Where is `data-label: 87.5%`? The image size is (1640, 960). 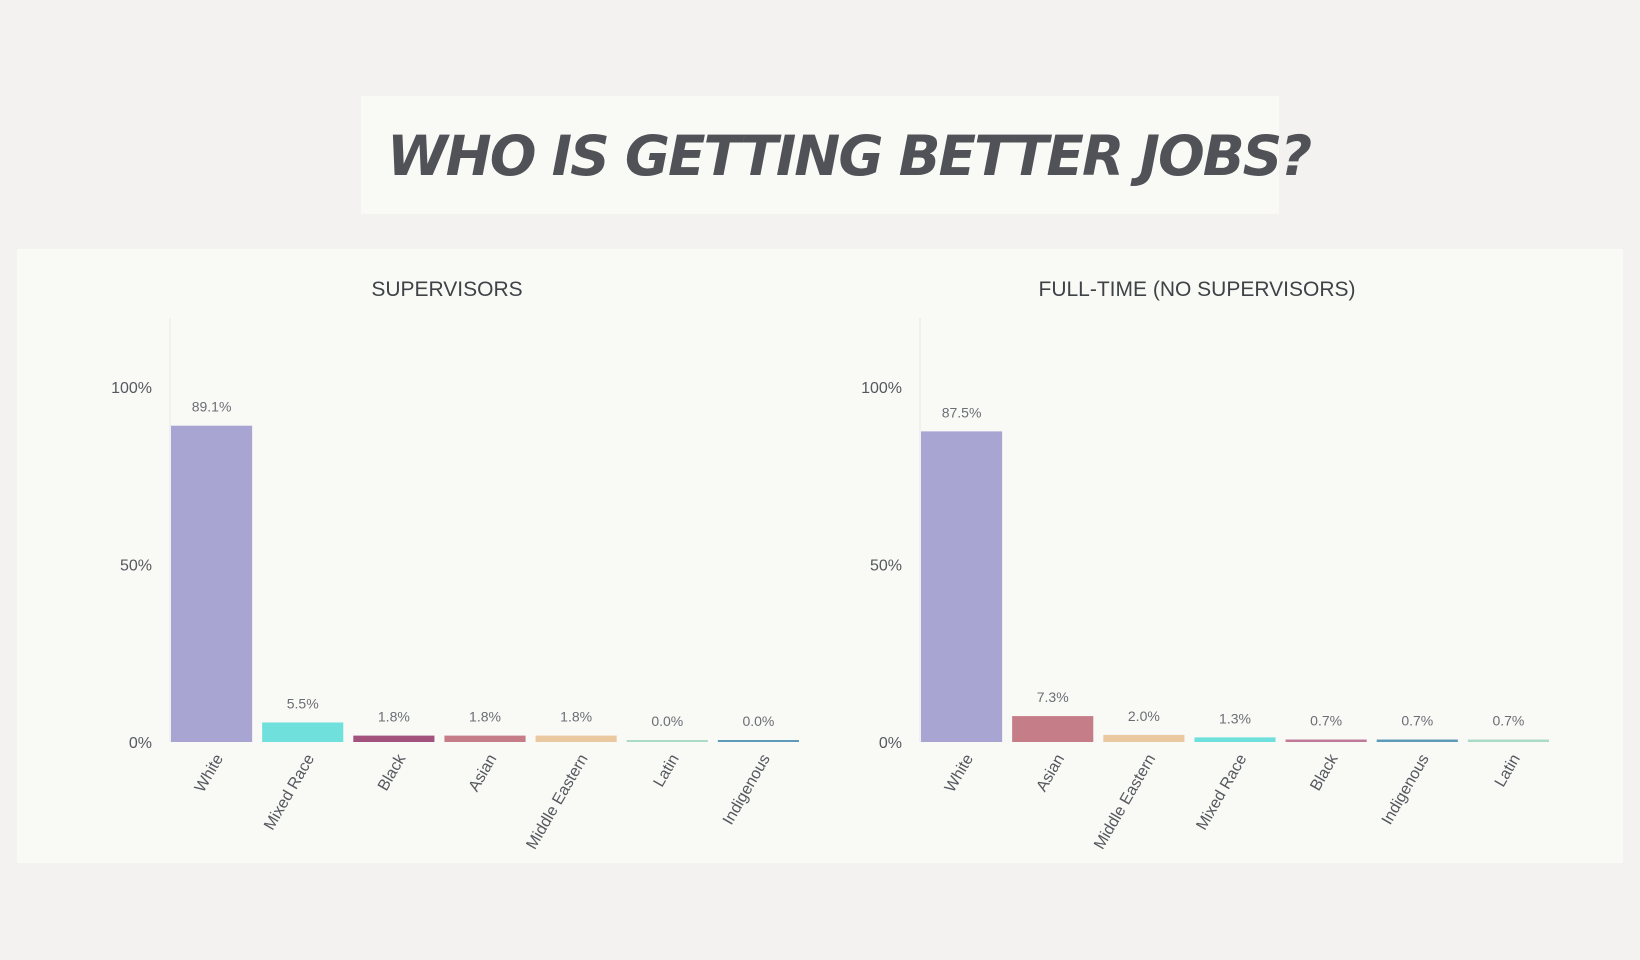
data-label: 87.5% is located at coordinates (962, 412).